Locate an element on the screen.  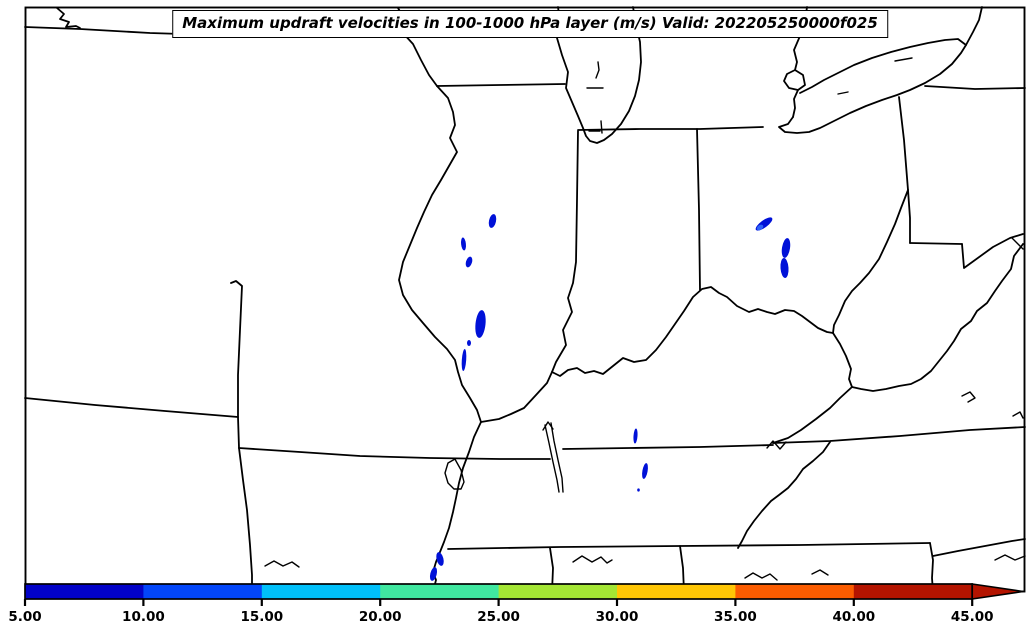
lake-st-clair is located at coordinates (794, 80).